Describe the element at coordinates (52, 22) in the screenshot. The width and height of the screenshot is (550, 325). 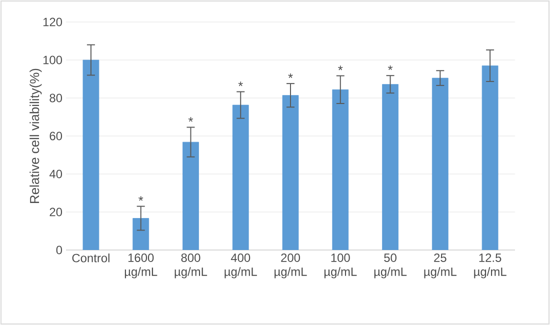
I see `y-tick-label: 120` at that location.